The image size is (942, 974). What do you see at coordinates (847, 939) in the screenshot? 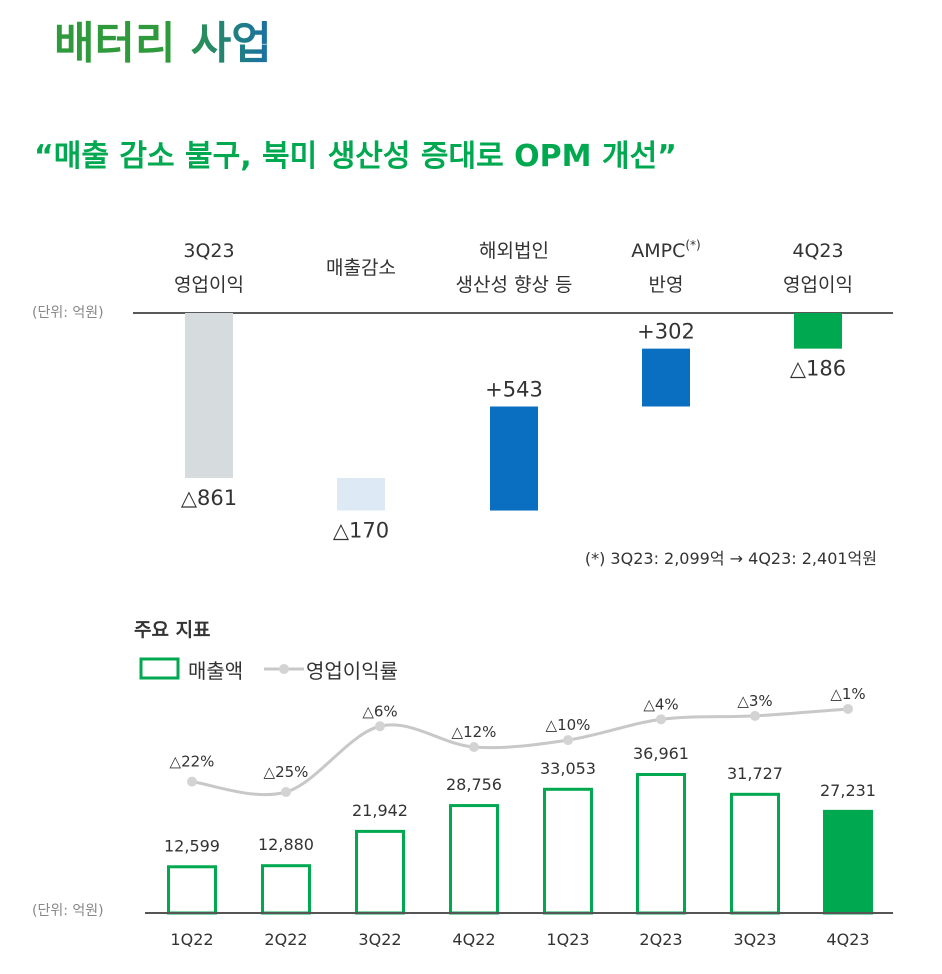
I see `x-tick-label: 4Q23` at bounding box center [847, 939].